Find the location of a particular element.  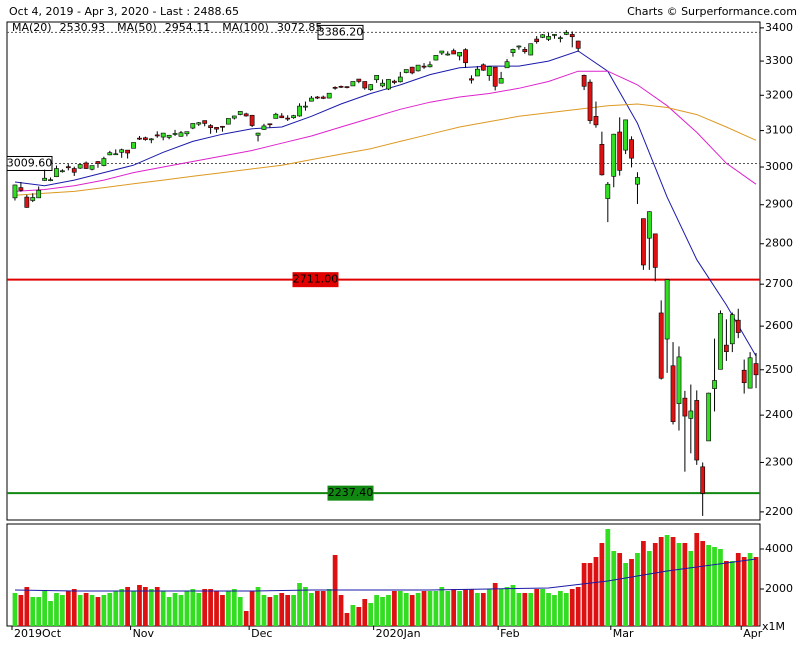

reference-label-box is located at coordinates (340, 32).